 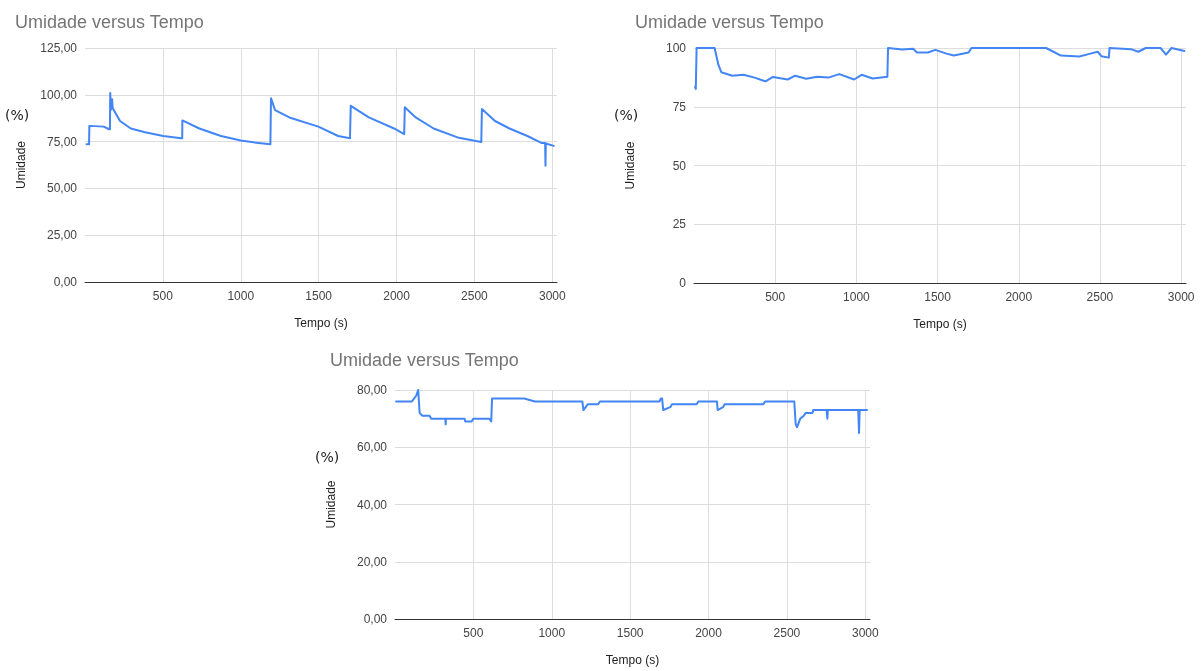 I want to click on y-tick-label: 20,00, so click(x=372, y=561).